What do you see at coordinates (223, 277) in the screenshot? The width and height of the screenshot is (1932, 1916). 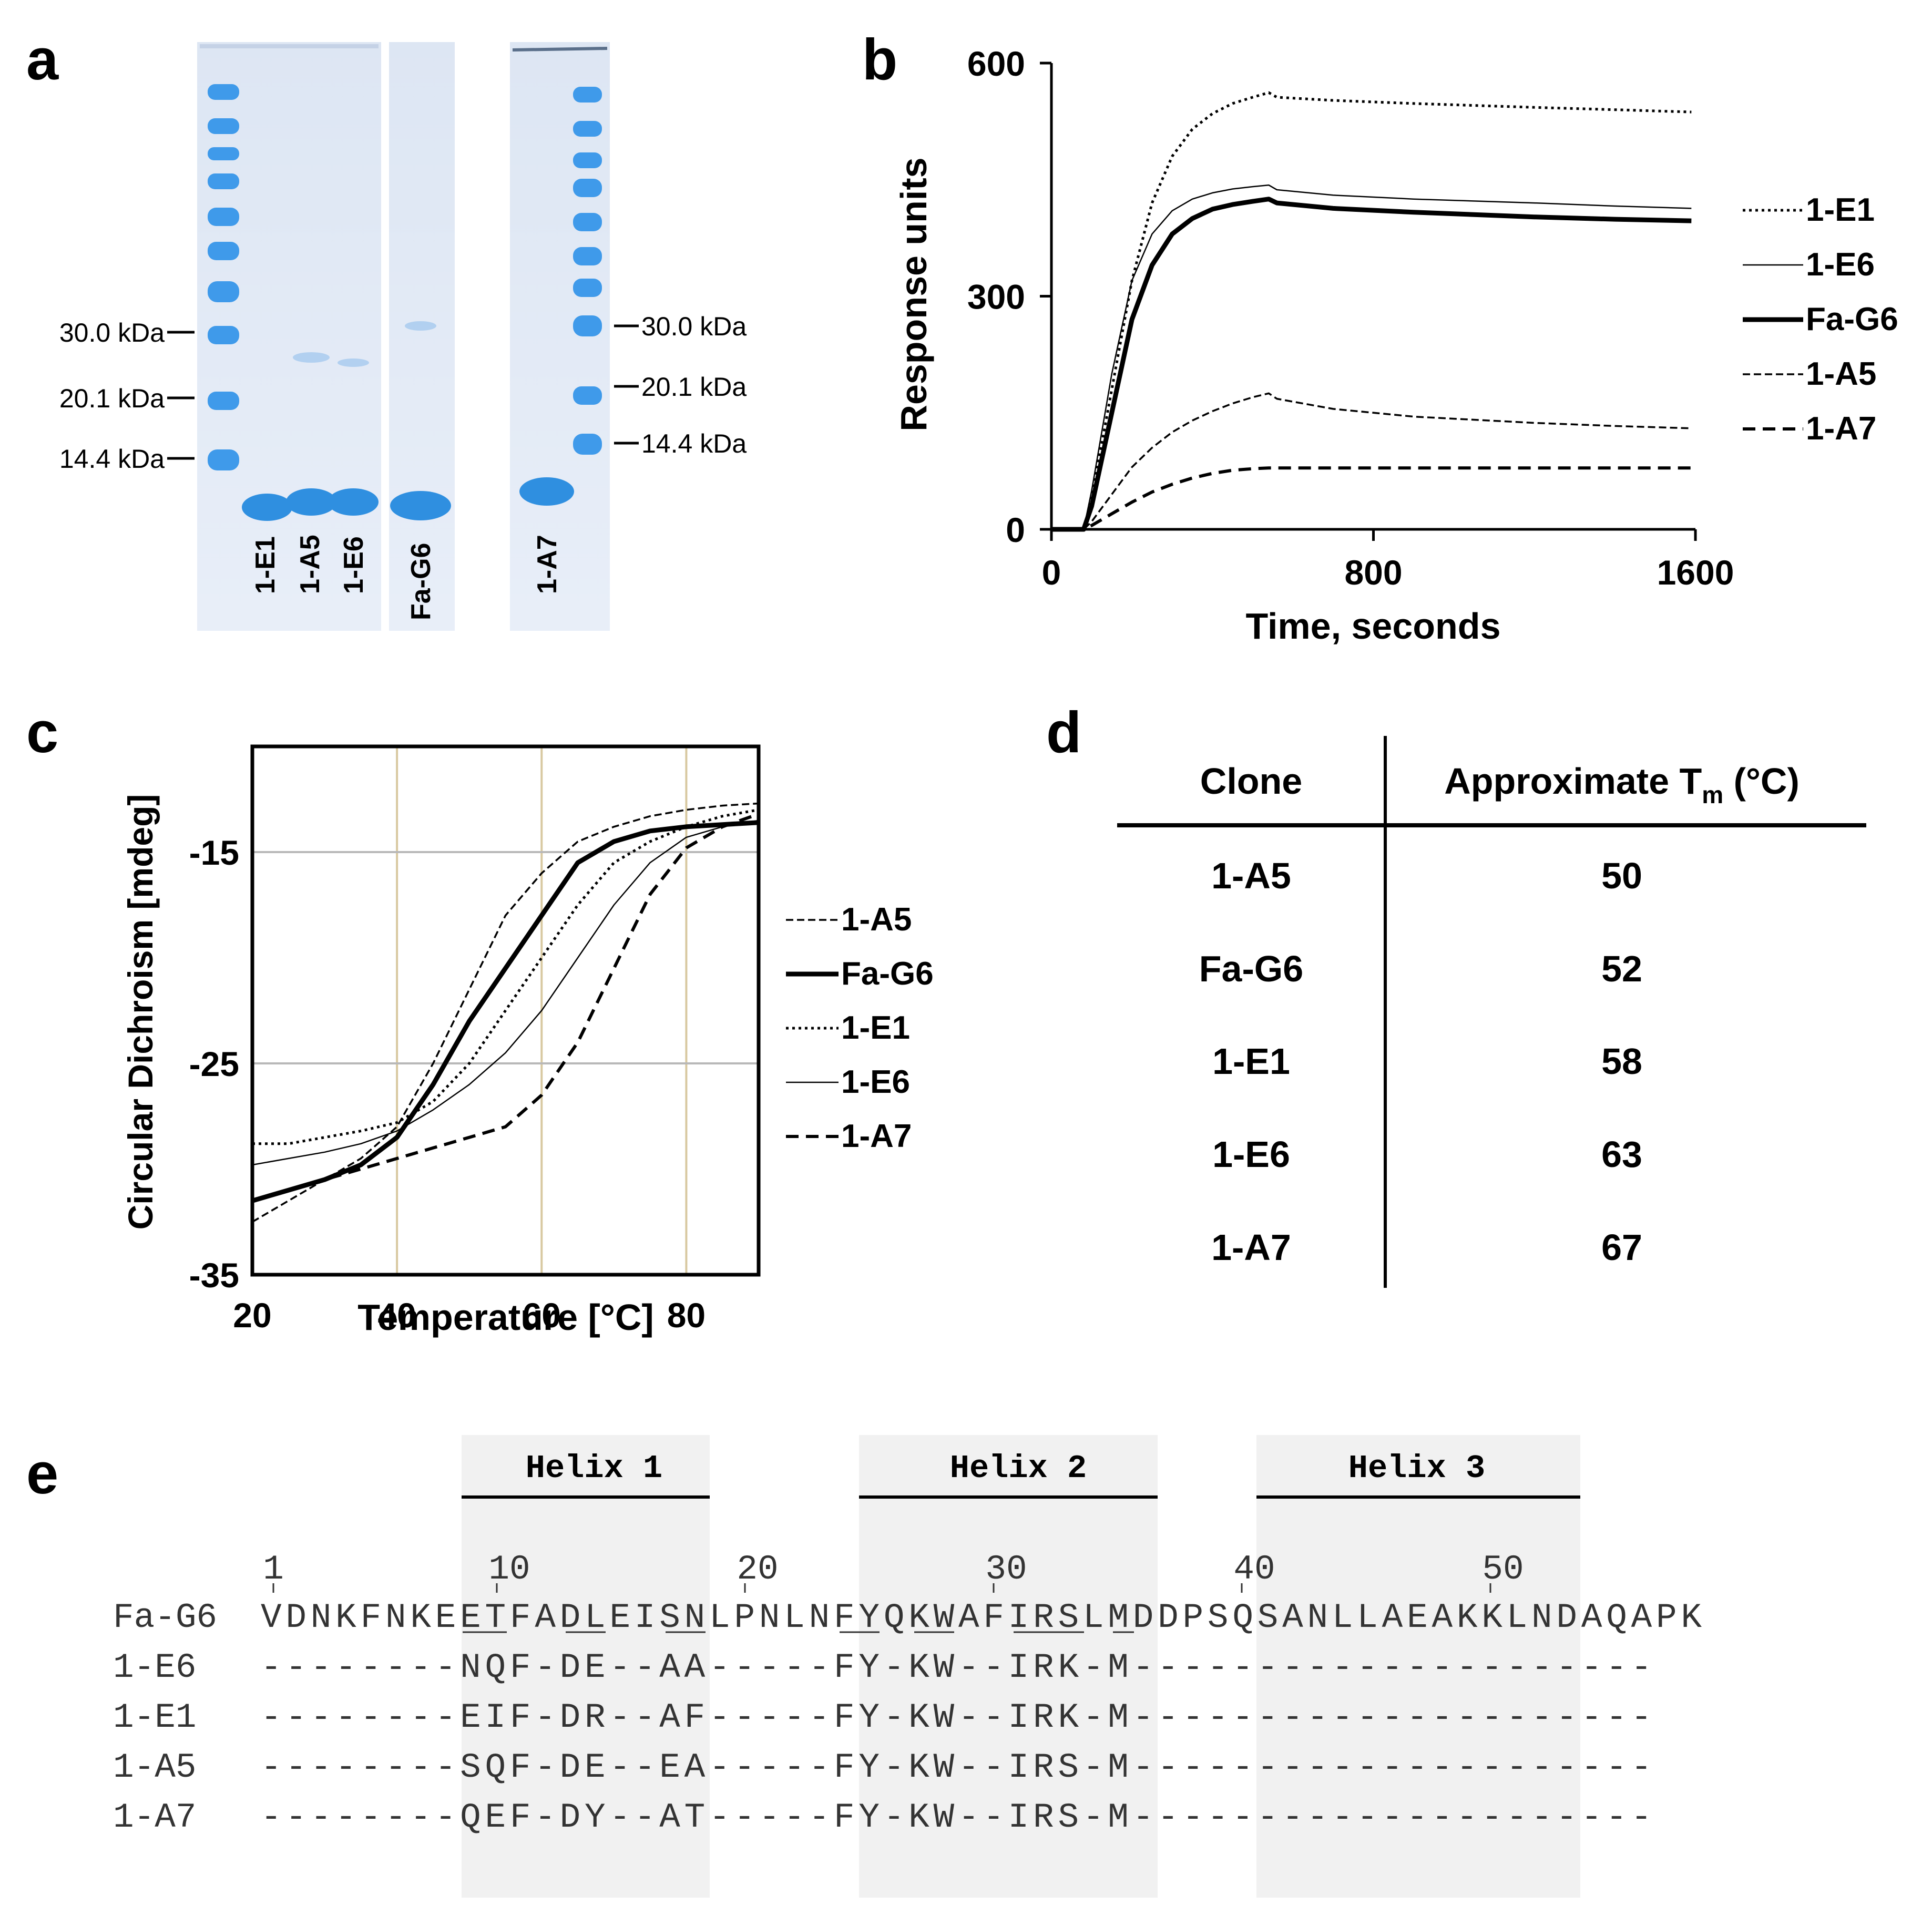 I see `ladder-left` at bounding box center [223, 277].